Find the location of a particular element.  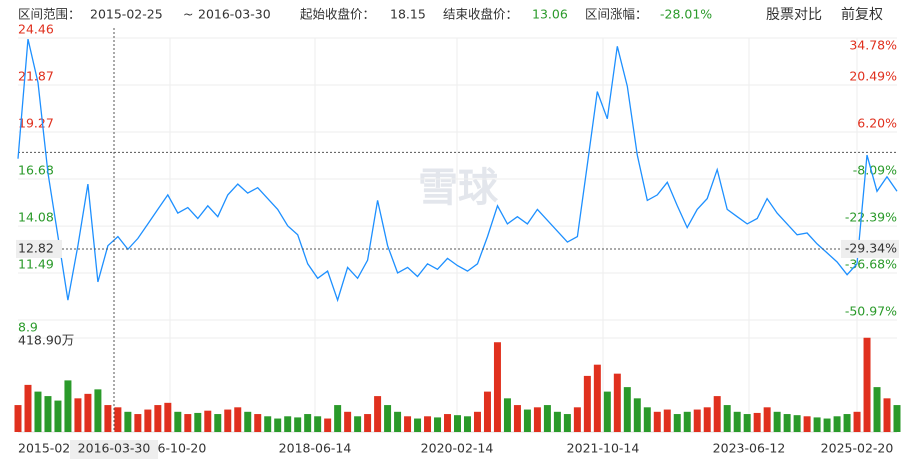

y-tick-label: 11.49 is located at coordinates (36, 264).